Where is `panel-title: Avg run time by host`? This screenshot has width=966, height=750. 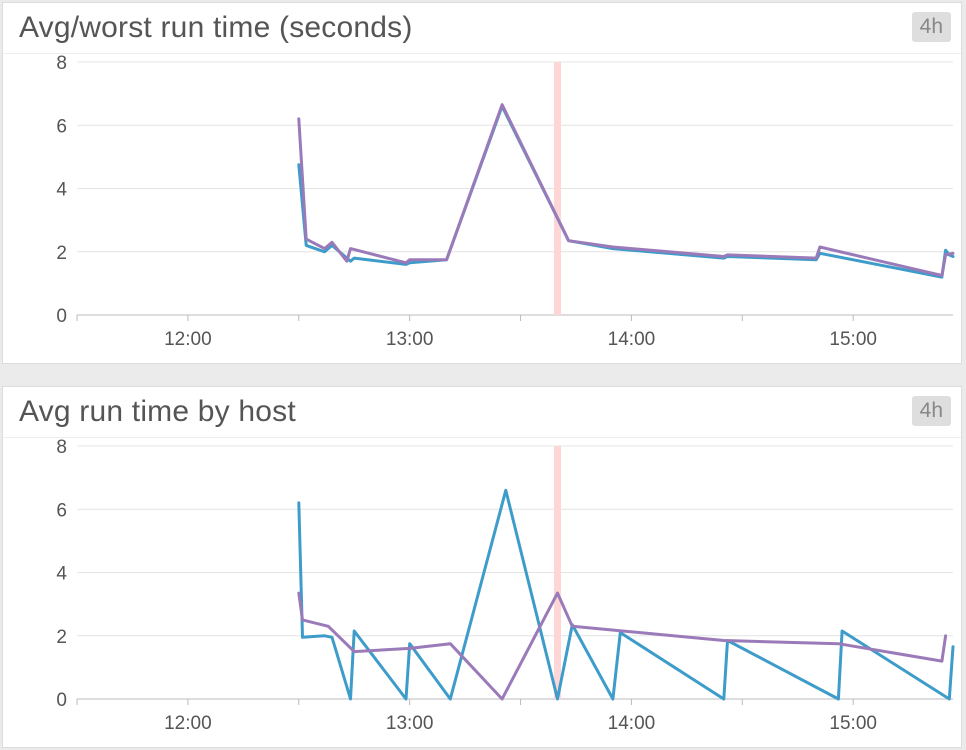
panel-title: Avg run time by host is located at coordinates (157, 411).